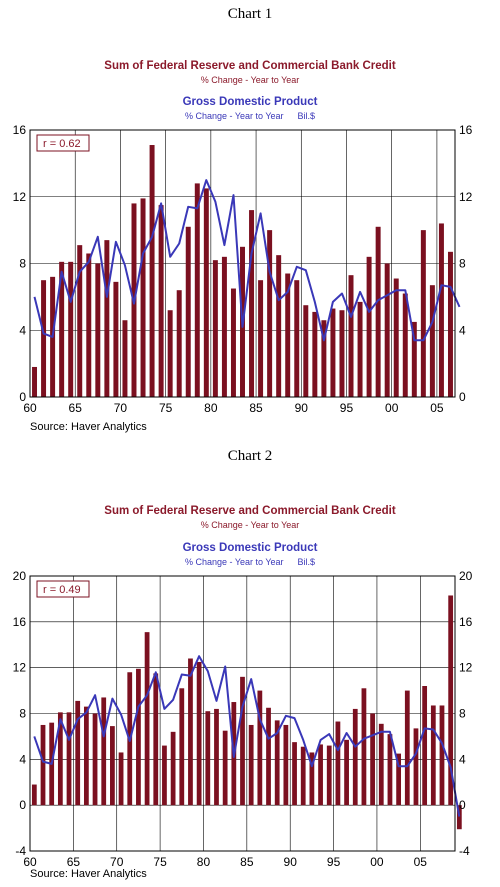  What do you see at coordinates (256, 408) in the screenshot?
I see `x-tick-label: 85` at bounding box center [256, 408].